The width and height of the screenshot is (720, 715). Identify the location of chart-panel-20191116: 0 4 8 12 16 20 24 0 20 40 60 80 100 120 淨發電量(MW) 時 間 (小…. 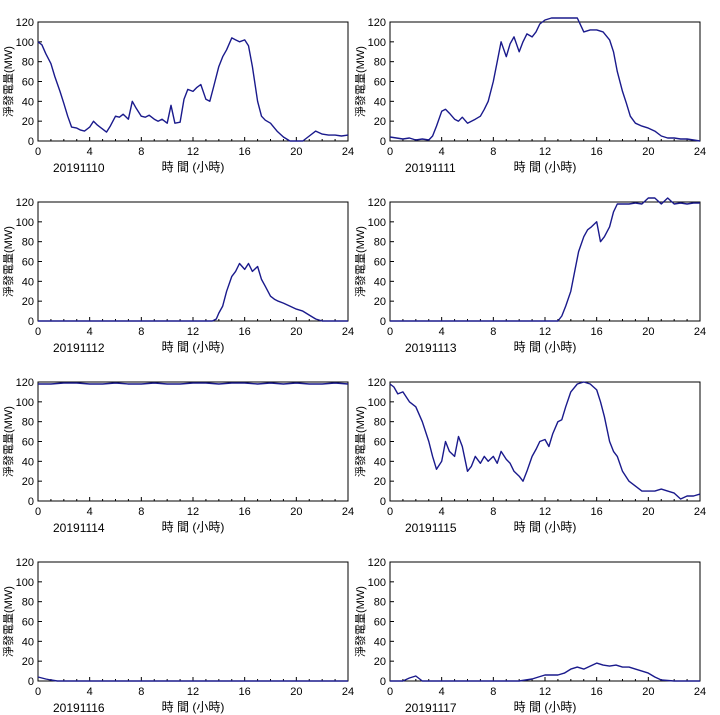
(177, 636).